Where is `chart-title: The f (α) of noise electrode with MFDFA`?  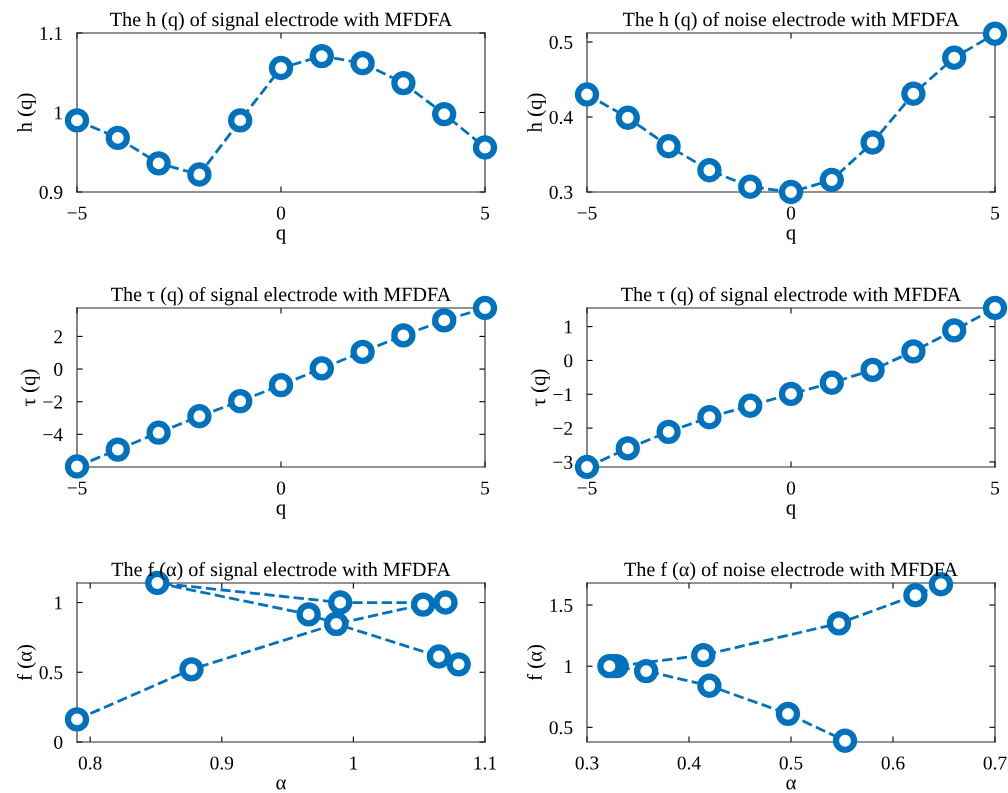 chart-title: The f (α) of noise electrode with MFDFA is located at coordinates (791, 571).